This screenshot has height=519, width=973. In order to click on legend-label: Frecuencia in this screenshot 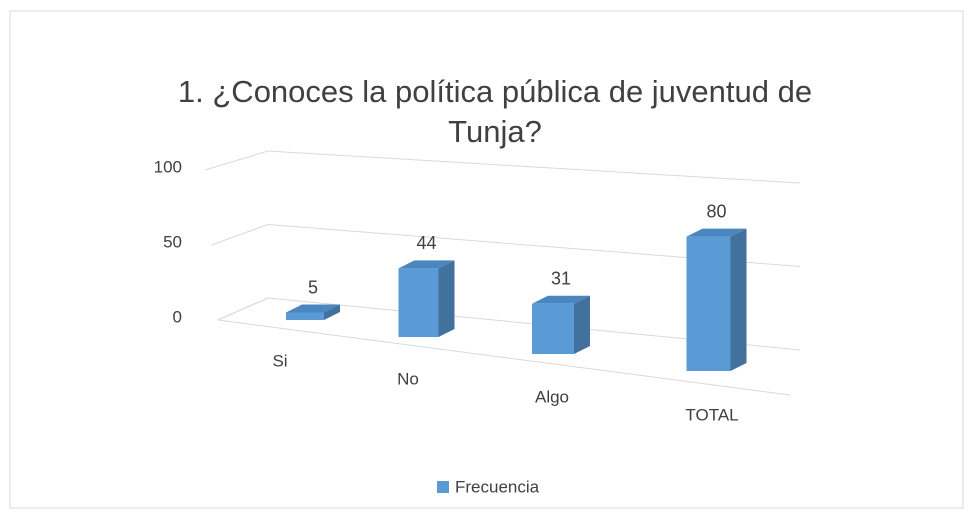, I will do `click(497, 486)`.